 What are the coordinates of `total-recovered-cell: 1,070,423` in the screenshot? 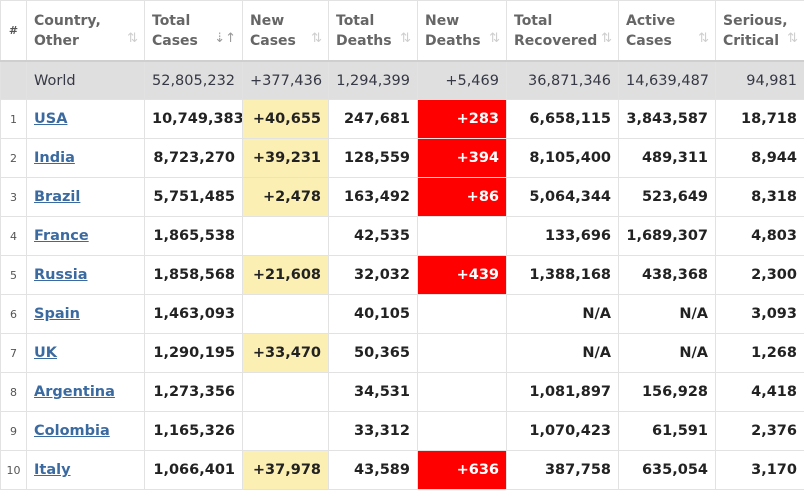 It's located at (563, 431).